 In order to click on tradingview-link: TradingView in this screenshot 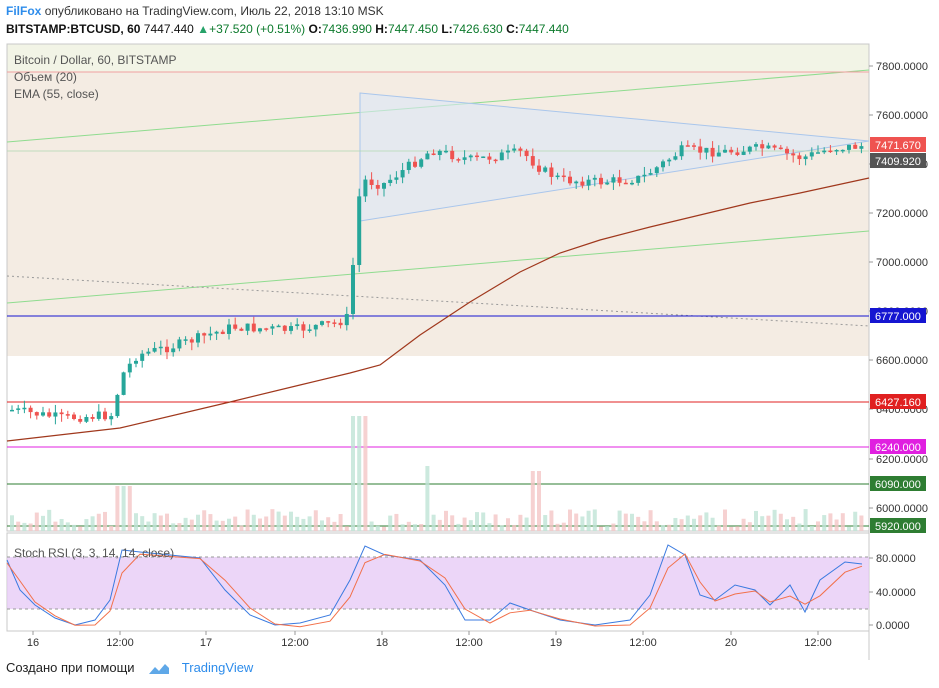, I will do `click(217, 667)`.